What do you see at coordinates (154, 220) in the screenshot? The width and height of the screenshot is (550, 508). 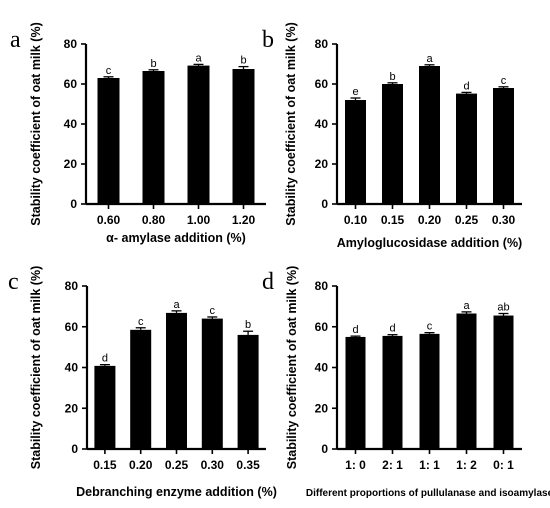 I see `x-tick-label: 0.80` at bounding box center [154, 220].